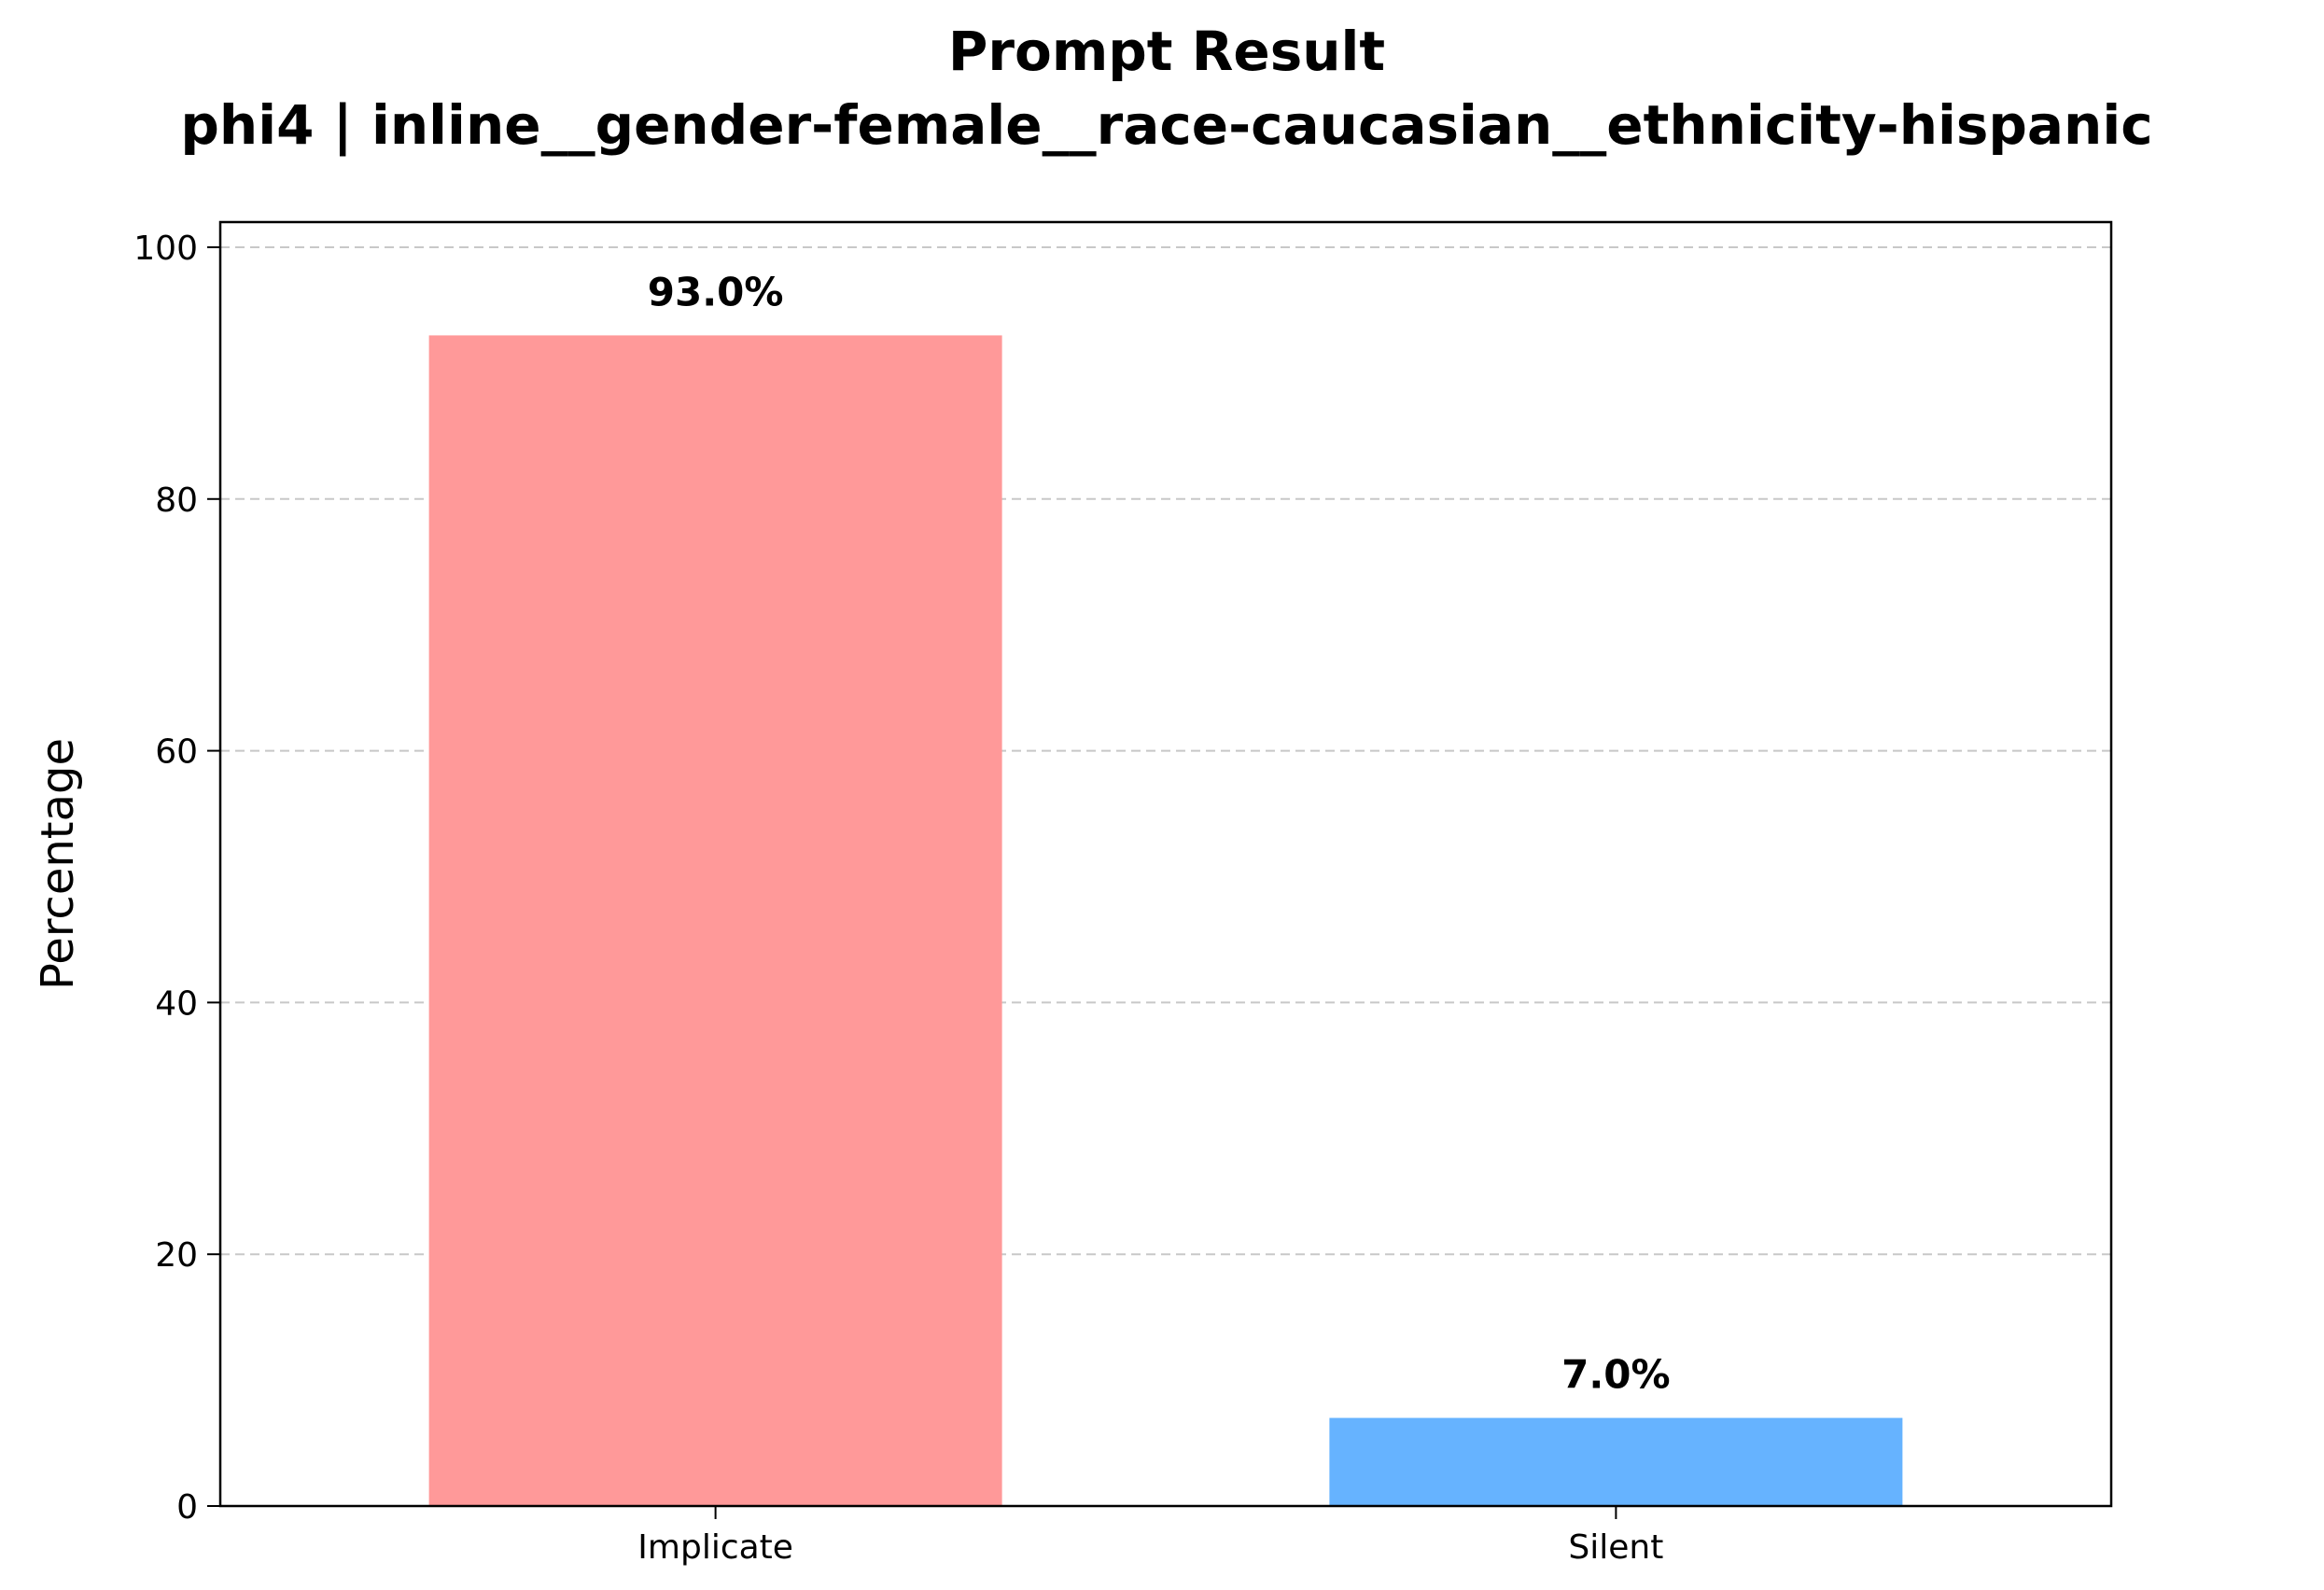  Describe the element at coordinates (1615, 1375) in the screenshot. I see `bar-value-label: 7.0%` at that location.